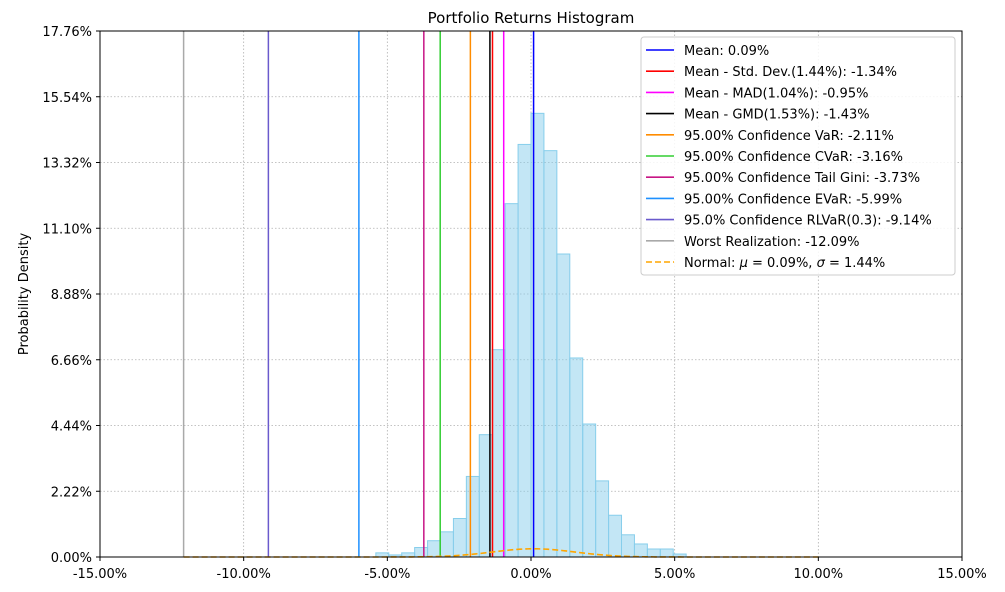 The width and height of the screenshot is (1005, 592). Describe the element at coordinates (743, 263) in the screenshot. I see `legend-label-part: μ` at that location.